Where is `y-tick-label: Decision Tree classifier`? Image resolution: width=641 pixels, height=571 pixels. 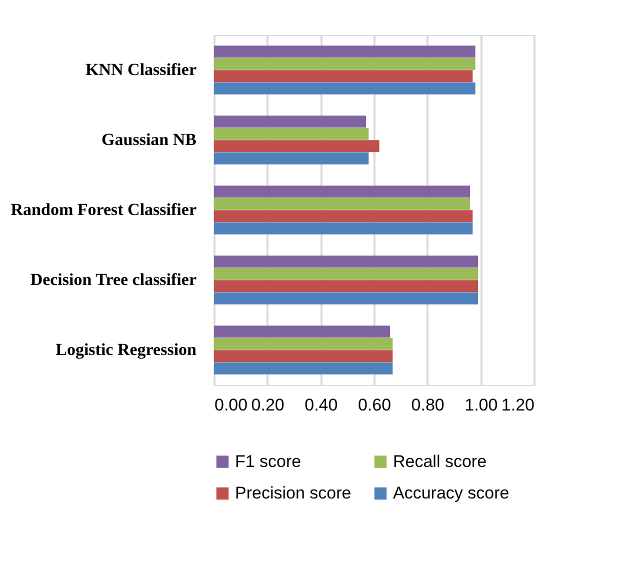
y-tick-label: Decision Tree classifier is located at coordinates (113, 279).